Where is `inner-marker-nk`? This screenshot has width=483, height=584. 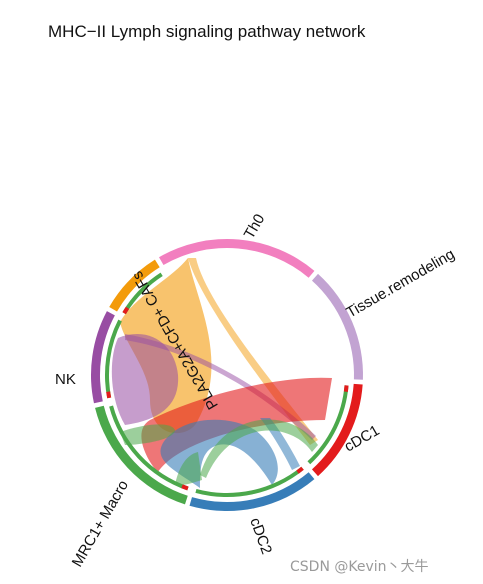 inner-marker-nk is located at coordinates (109, 395).